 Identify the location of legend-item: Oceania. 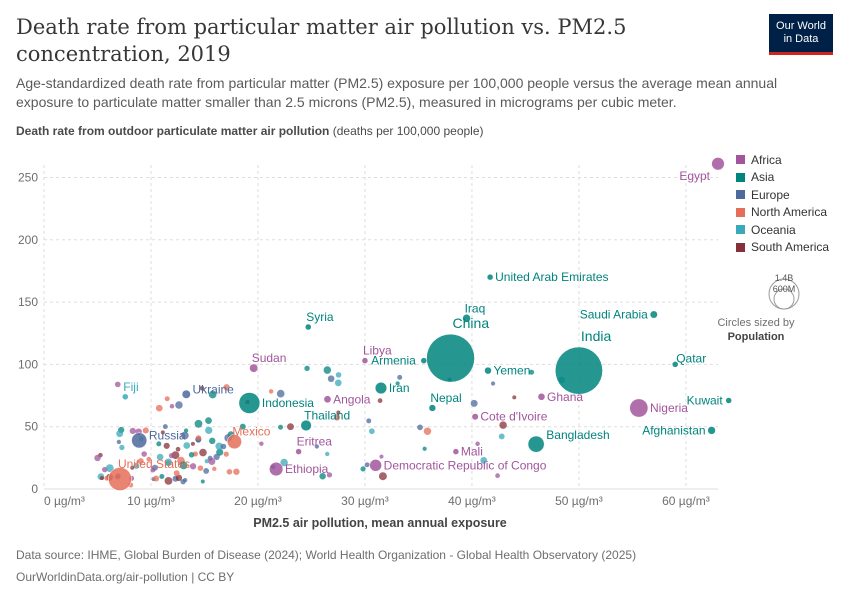
(782, 230).